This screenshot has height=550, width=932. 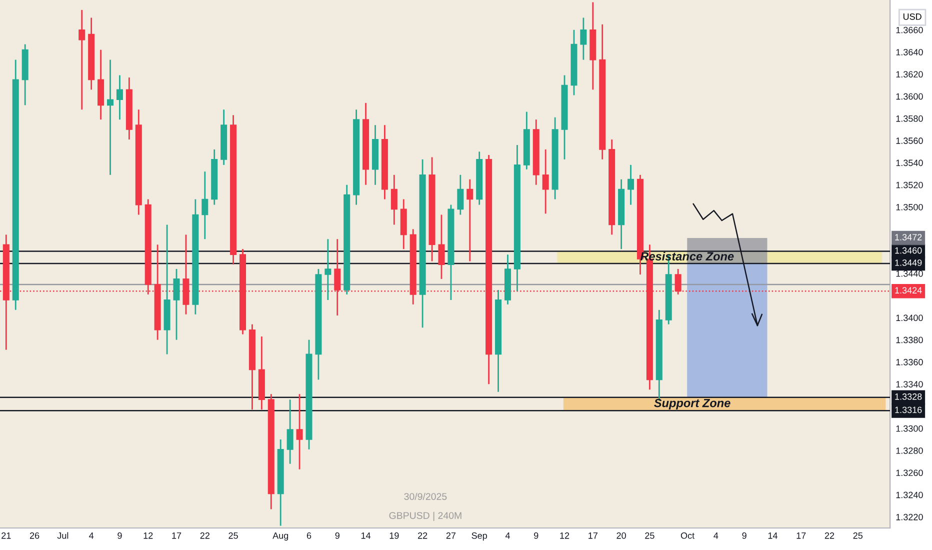 What do you see at coordinates (909, 517) in the screenshot?
I see `y-tick-label: 1.3220` at bounding box center [909, 517].